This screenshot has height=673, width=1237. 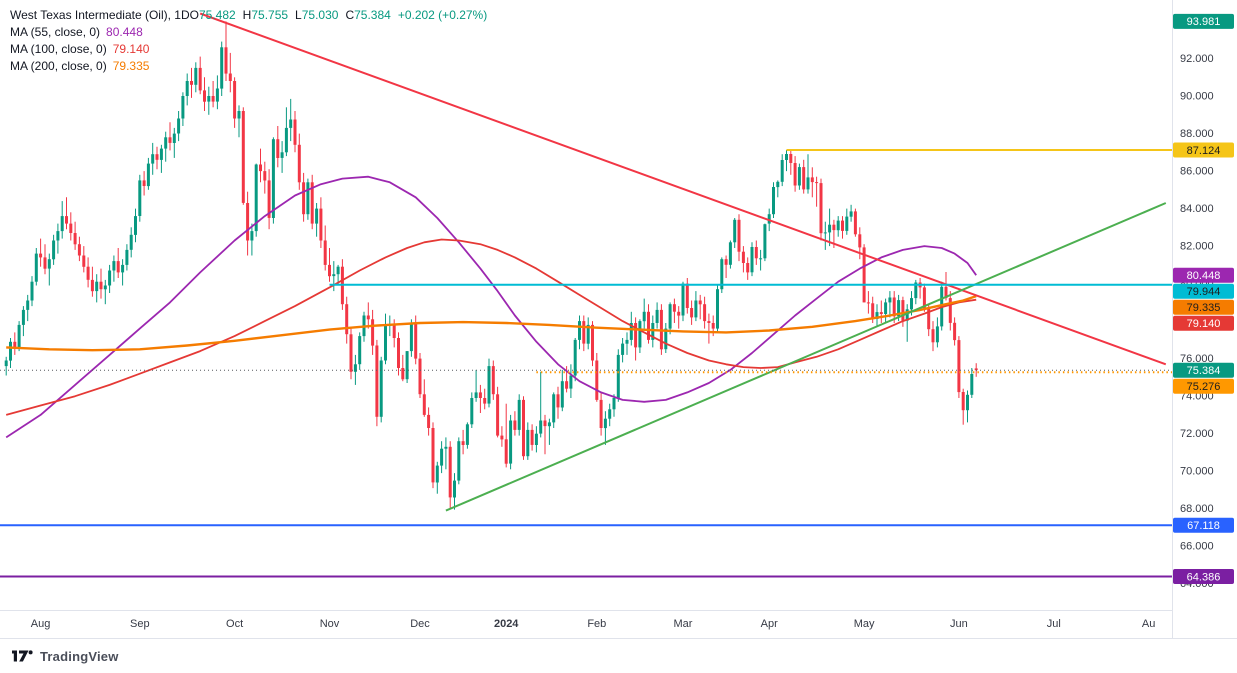 I want to click on svg-text: 87.124, so click(x=1204, y=151).